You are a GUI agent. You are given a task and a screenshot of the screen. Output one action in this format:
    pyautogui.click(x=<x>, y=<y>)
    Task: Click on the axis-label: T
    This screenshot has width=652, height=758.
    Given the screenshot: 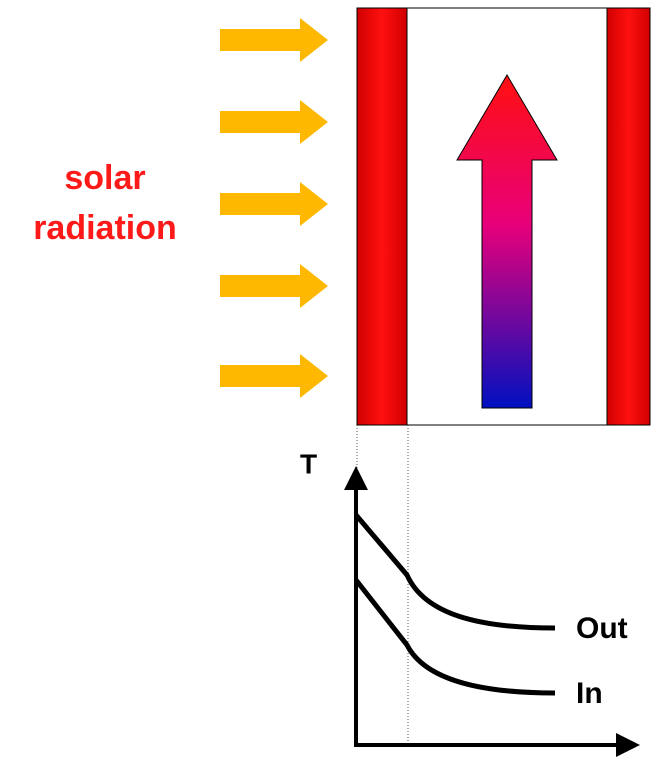 What is the action you would take?
    pyautogui.click(x=308, y=463)
    